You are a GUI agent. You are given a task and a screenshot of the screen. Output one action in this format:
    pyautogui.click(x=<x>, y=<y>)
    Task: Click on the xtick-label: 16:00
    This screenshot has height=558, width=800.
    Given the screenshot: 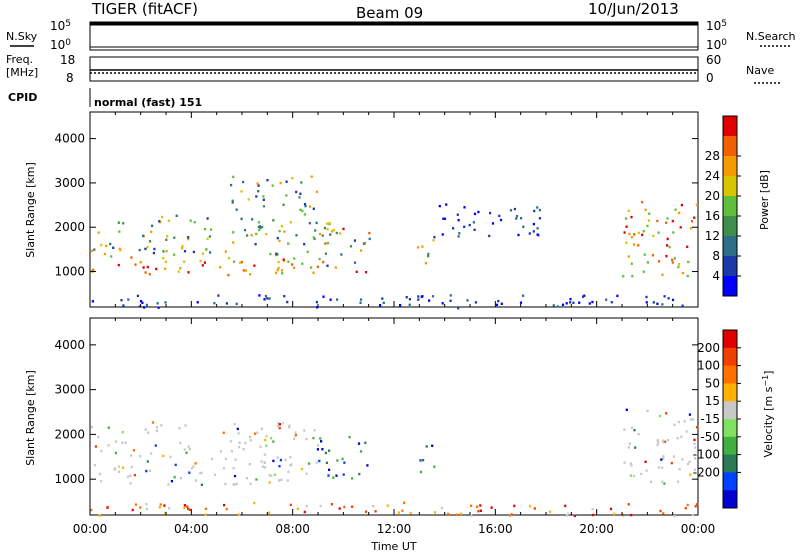 What is the action you would take?
    pyautogui.click(x=495, y=529)
    